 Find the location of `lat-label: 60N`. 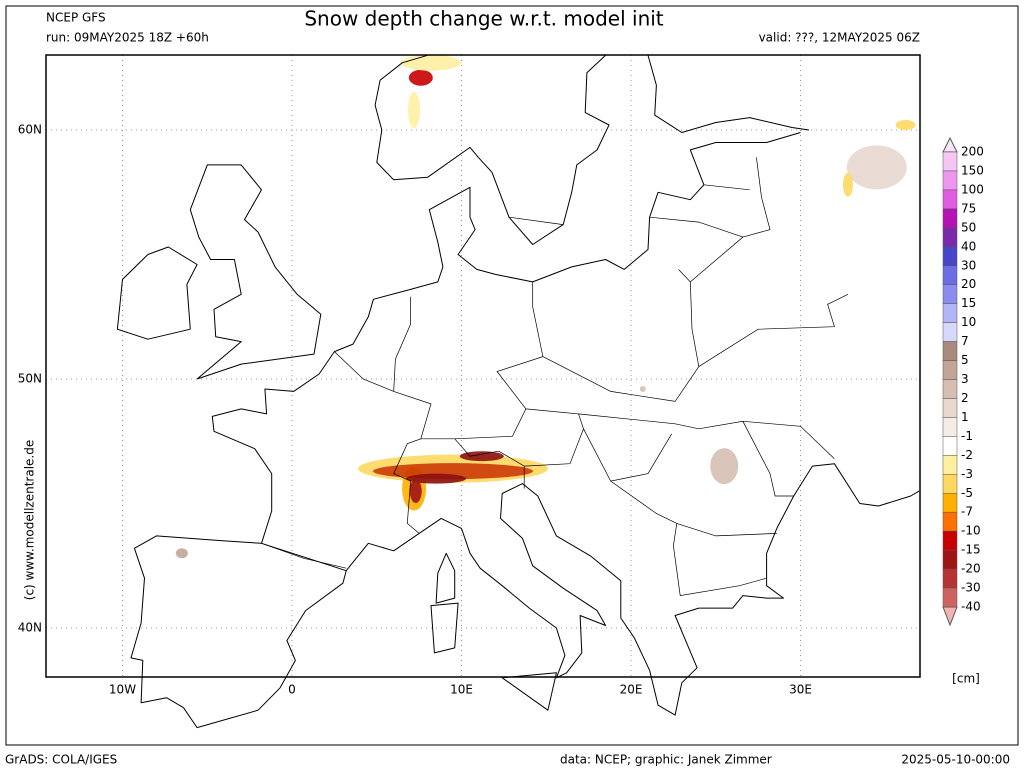

lat-label: 60N is located at coordinates (30, 130).